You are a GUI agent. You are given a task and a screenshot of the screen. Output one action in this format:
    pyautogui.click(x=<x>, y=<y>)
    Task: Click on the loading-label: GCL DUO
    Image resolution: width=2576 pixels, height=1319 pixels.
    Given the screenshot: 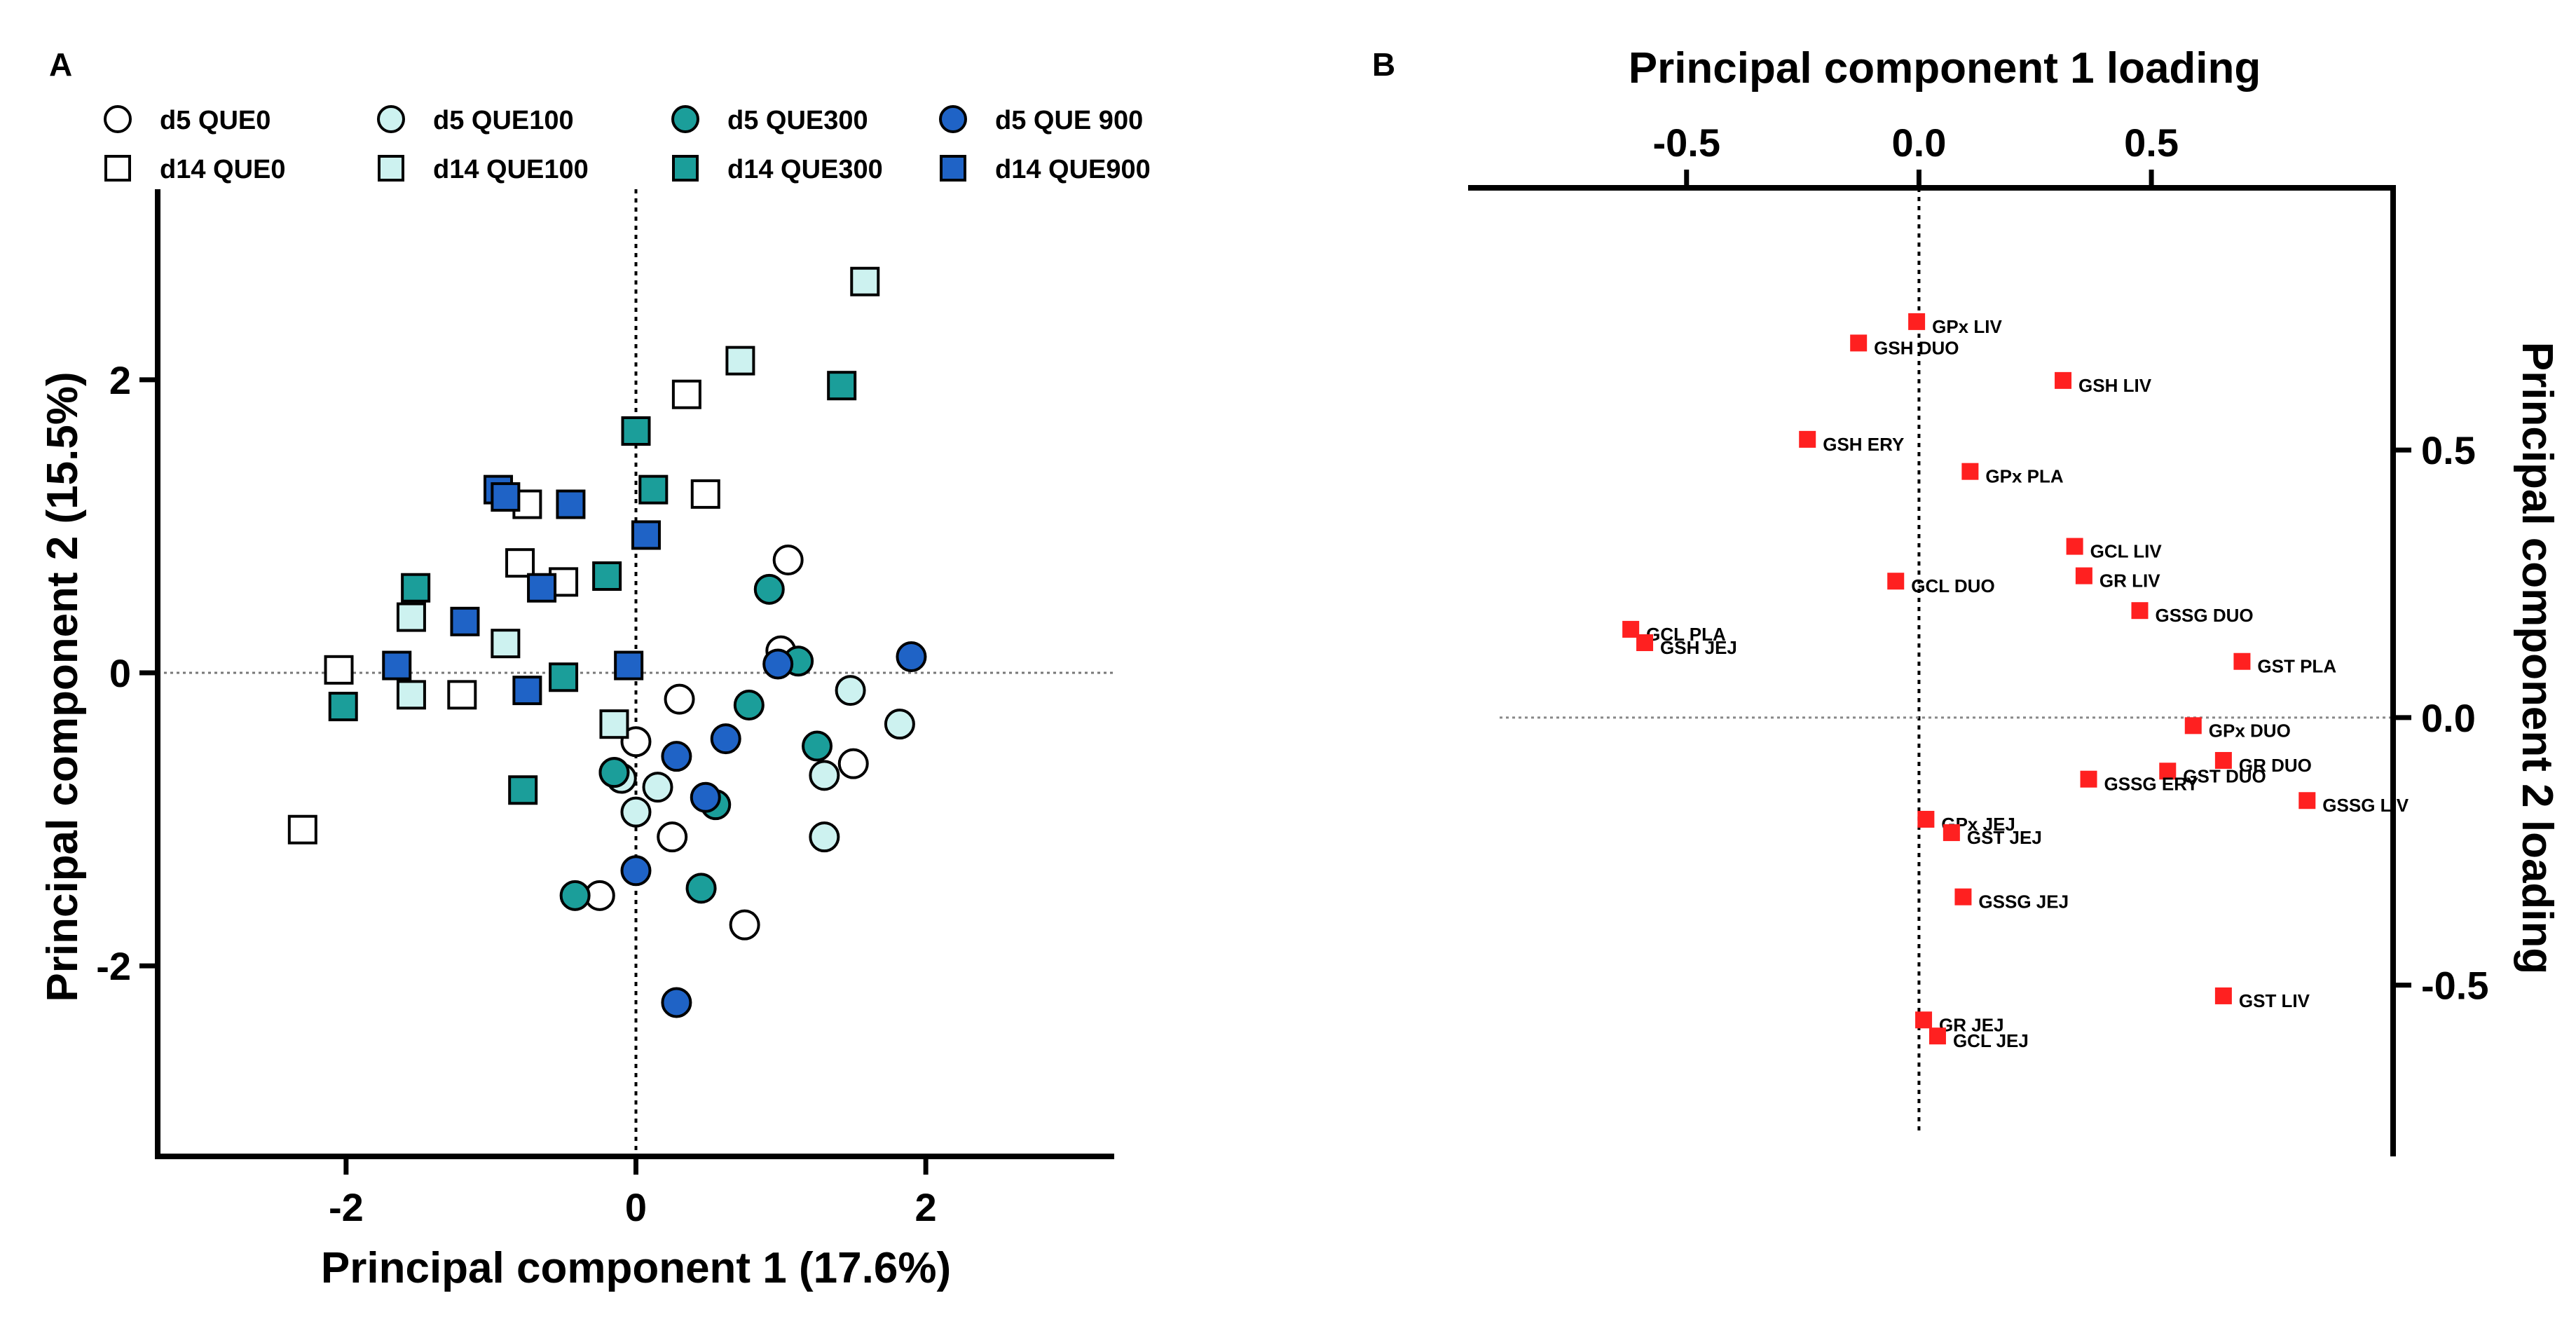 What is the action you would take?
    pyautogui.click(x=1952, y=585)
    